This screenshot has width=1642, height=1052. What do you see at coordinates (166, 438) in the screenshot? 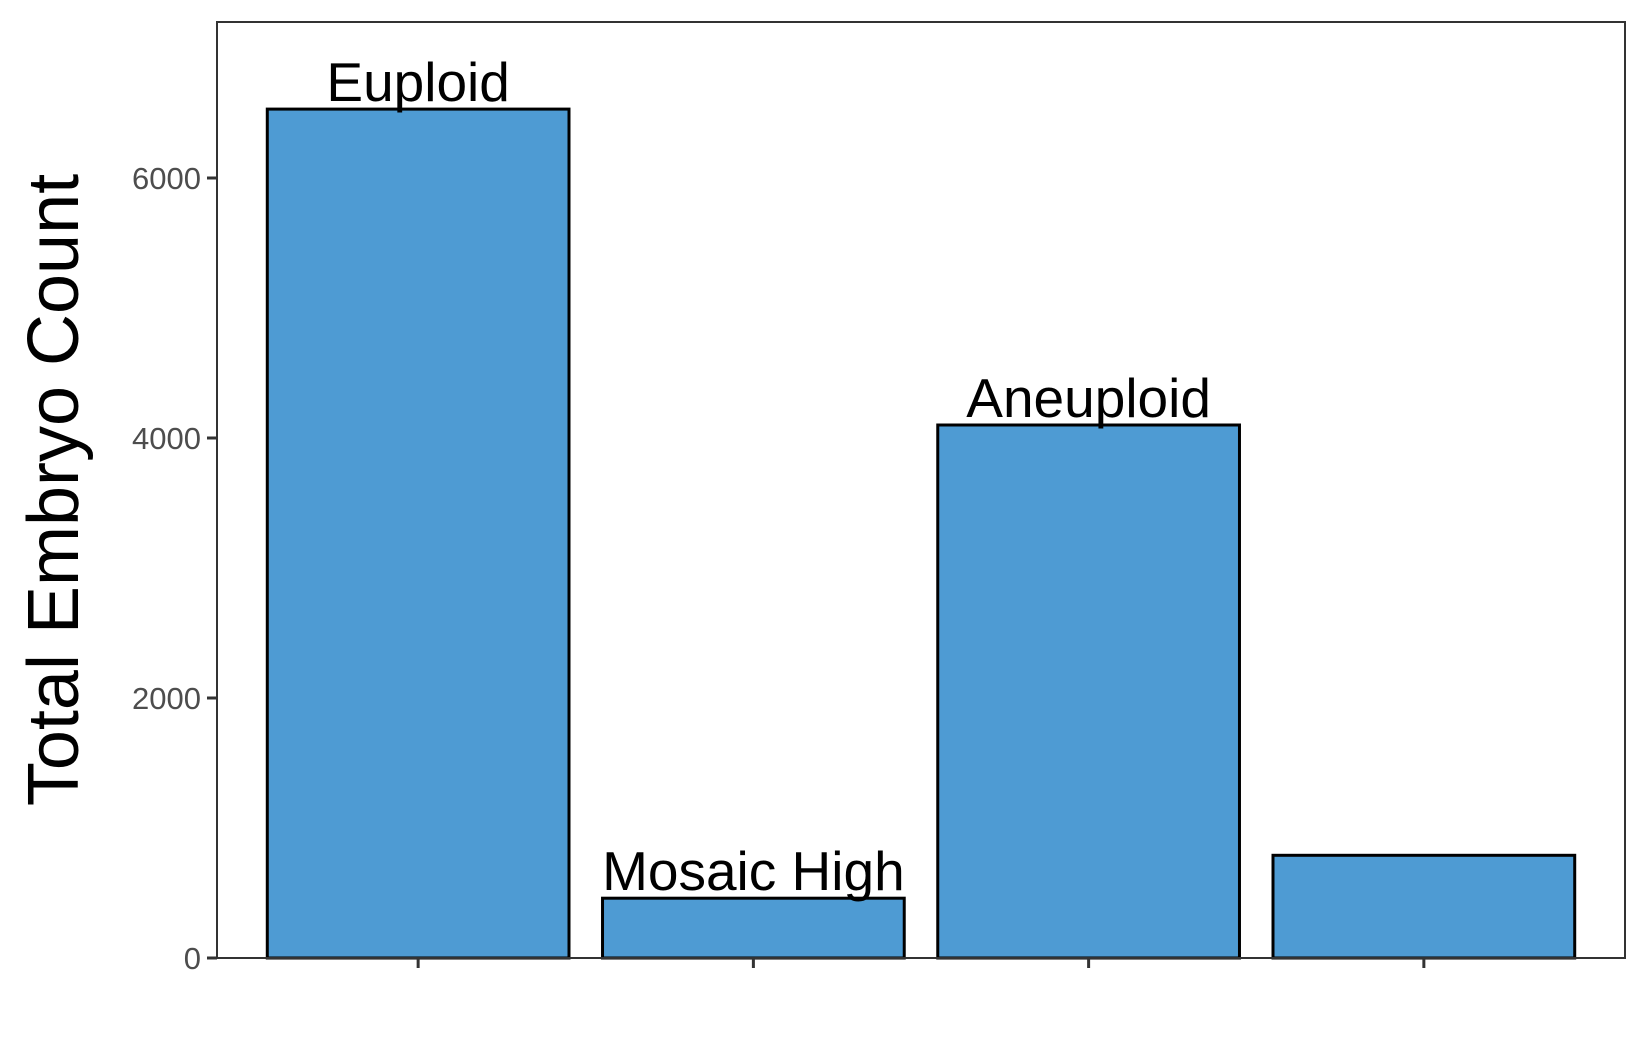
I see `y-tick-label-3: 4000` at bounding box center [166, 438].